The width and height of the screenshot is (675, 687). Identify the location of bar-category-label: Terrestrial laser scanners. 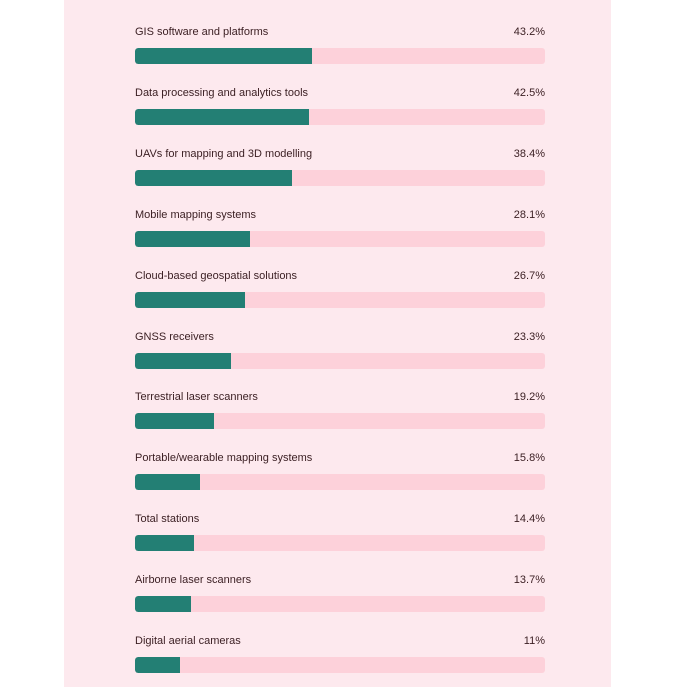
(196, 397).